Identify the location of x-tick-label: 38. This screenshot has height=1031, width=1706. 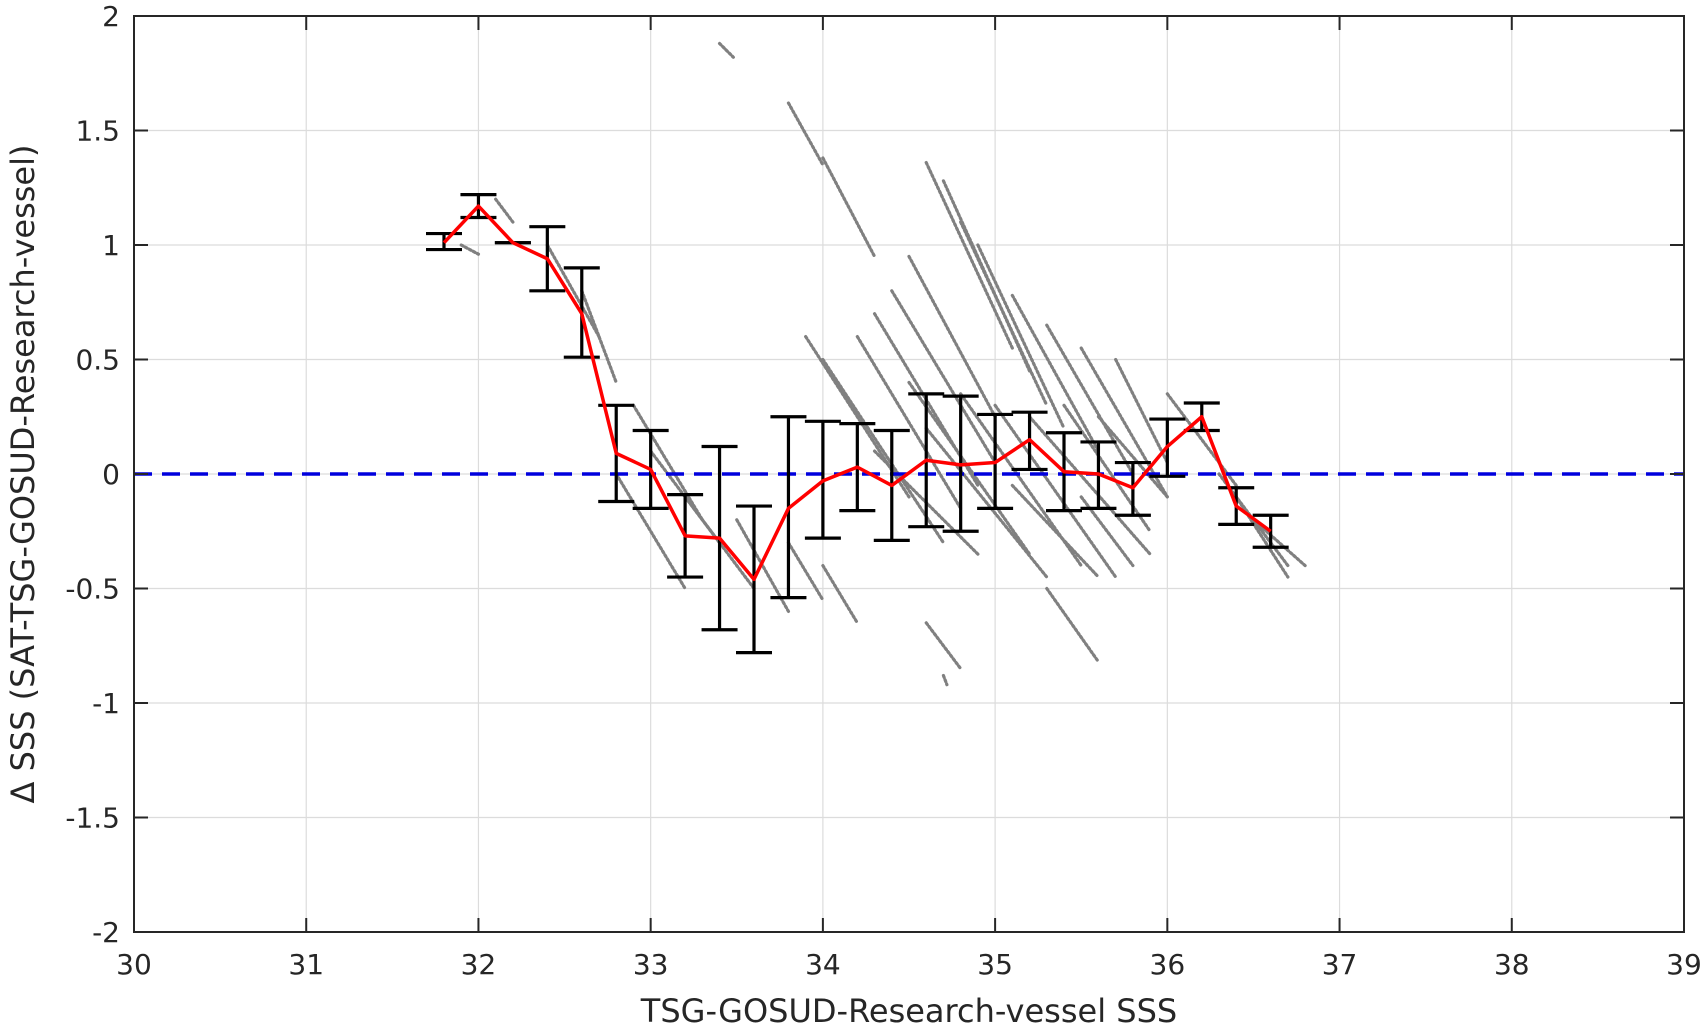
(1512, 964).